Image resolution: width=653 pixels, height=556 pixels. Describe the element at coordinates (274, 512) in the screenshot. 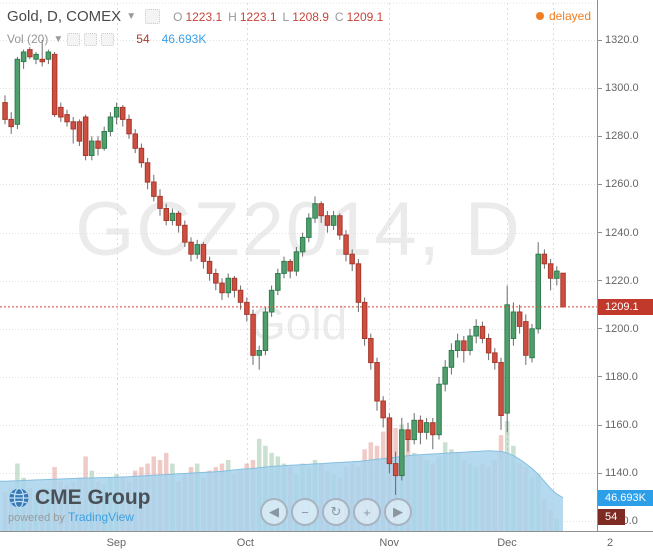

I see `pan-left-button: ◀` at that location.